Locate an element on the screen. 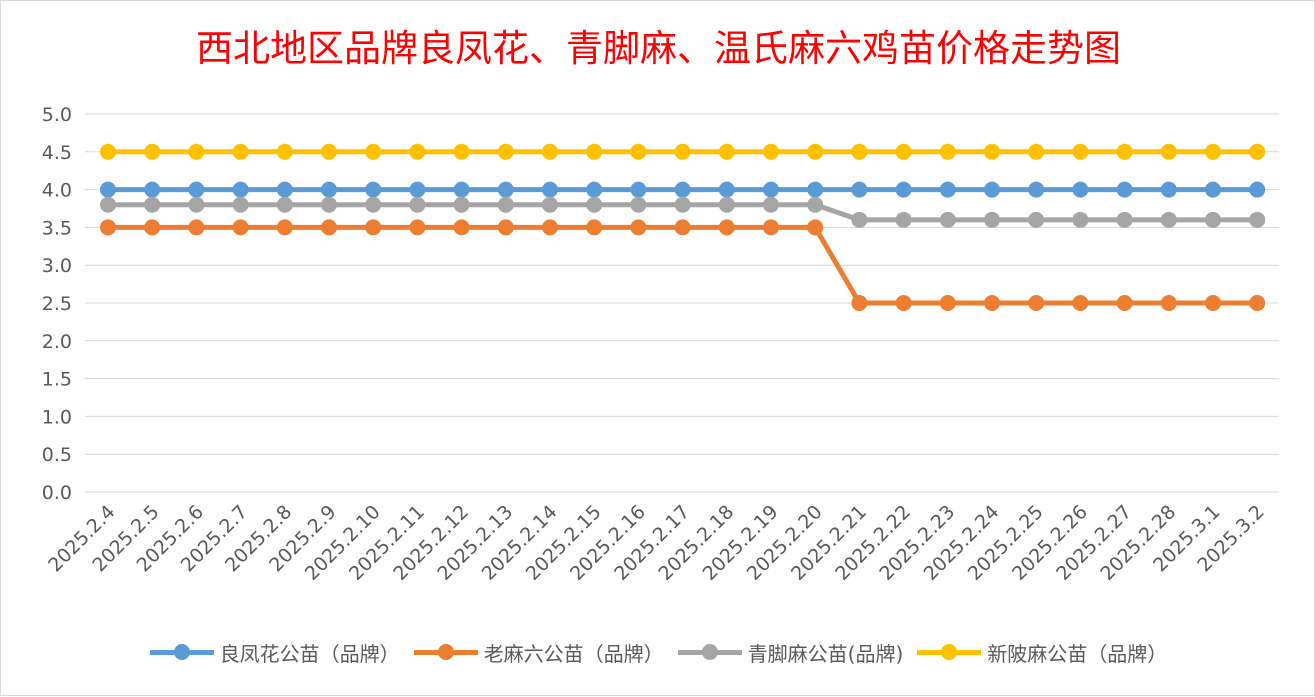 This screenshot has width=1315, height=697. legend-label: 老麻六公苗（品牌） is located at coordinates (573, 653).